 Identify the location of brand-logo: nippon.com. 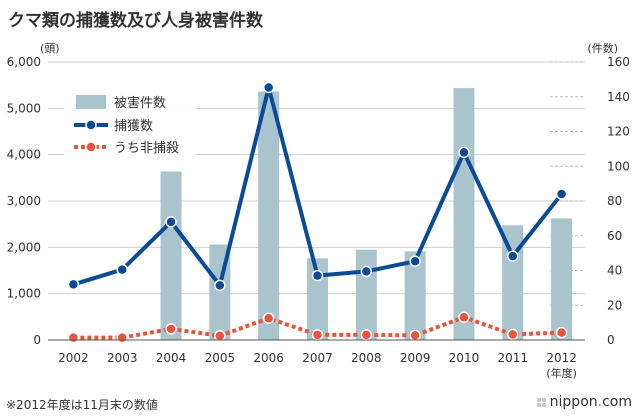
(584, 402).